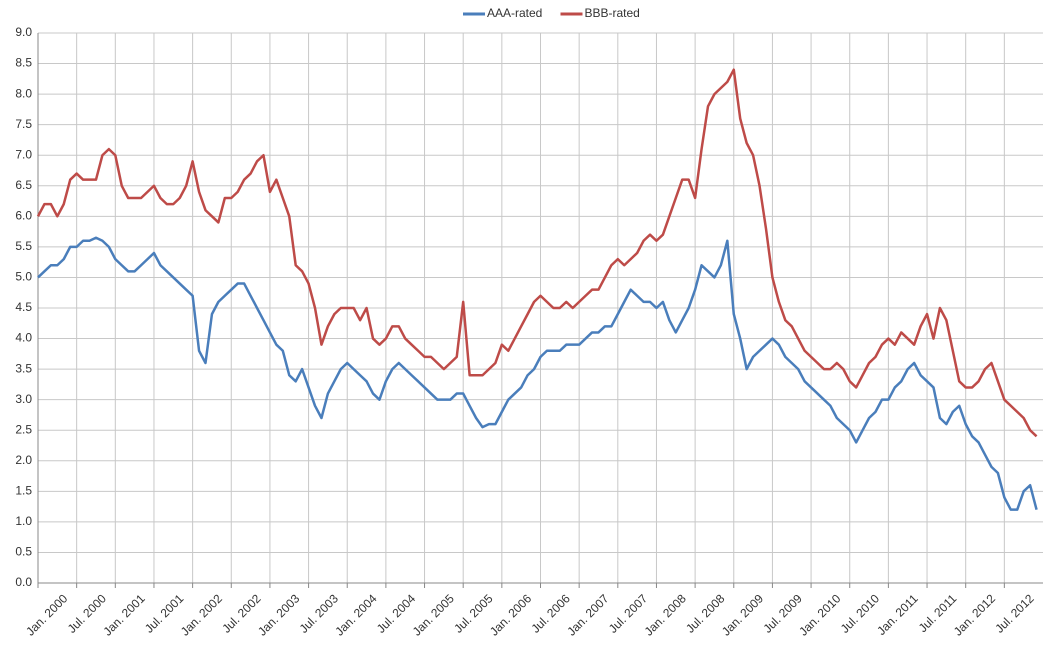 This screenshot has width=1043, height=669. What do you see at coordinates (23, 246) in the screenshot?
I see `y-tick-label: 5.5` at bounding box center [23, 246].